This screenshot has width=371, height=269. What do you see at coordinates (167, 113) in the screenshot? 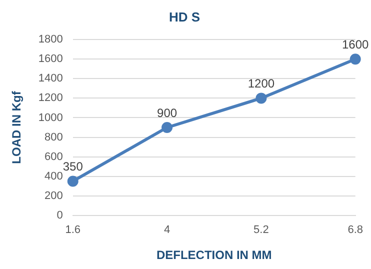
I see `data-label: 900` at bounding box center [167, 113].